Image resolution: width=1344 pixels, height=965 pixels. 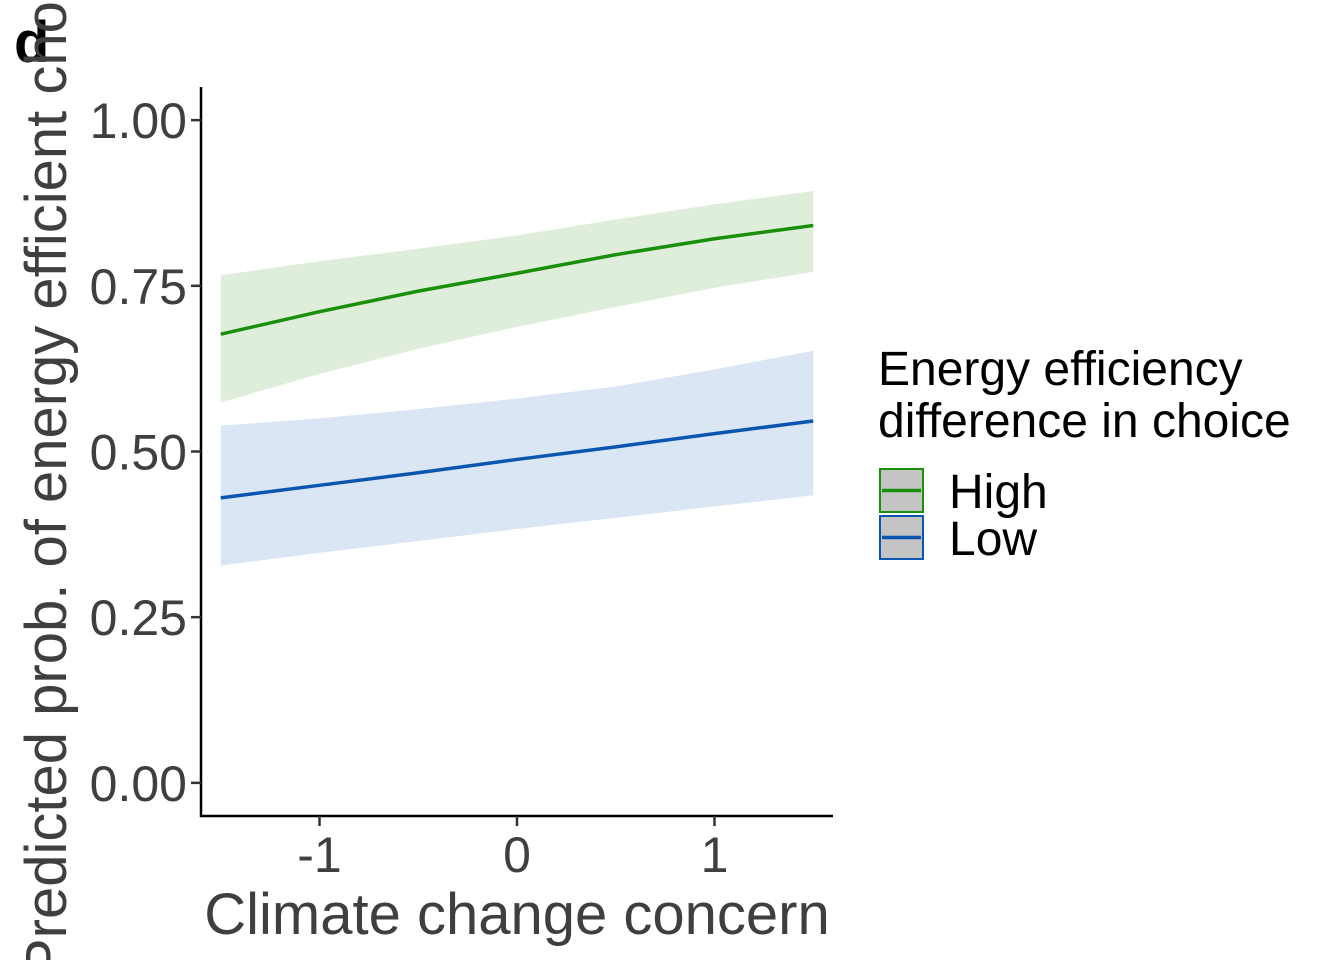 What do you see at coordinates (138, 453) in the screenshot?
I see `y-tick-label: 0.50` at bounding box center [138, 453].